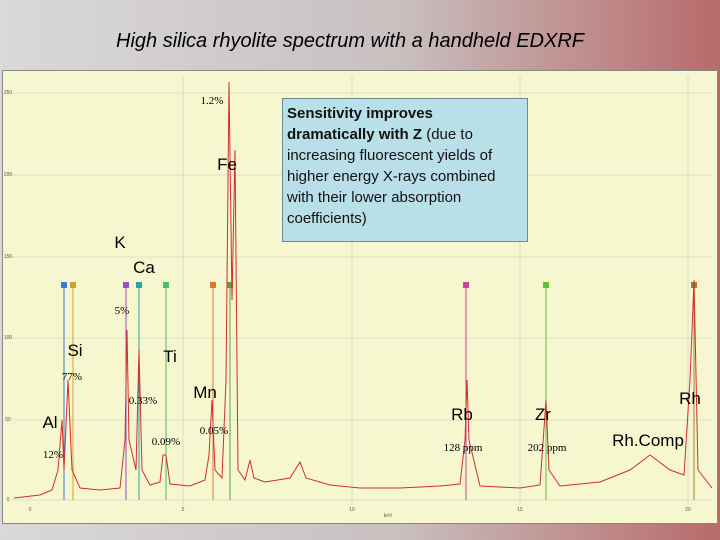 Image resolution: width=720 pixels, height=540 pixels. I want to click on y-tick-label: 50, so click(8, 420).